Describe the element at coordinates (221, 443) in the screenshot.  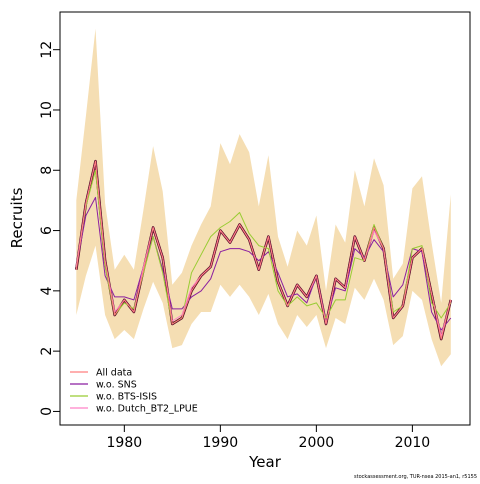
I see `x-tick-label: 1990` at that location.